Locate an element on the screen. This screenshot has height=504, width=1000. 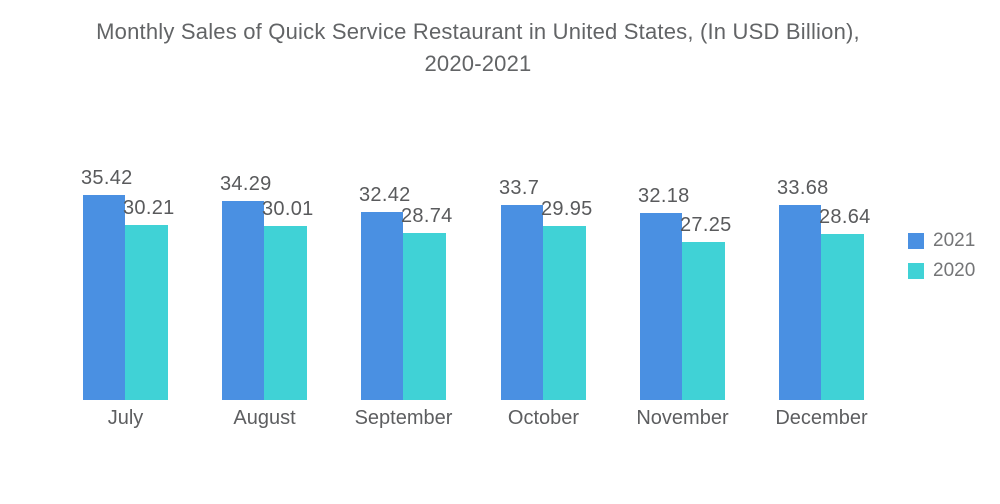
value-label-2020-december: 28.64 is located at coordinates (845, 217).